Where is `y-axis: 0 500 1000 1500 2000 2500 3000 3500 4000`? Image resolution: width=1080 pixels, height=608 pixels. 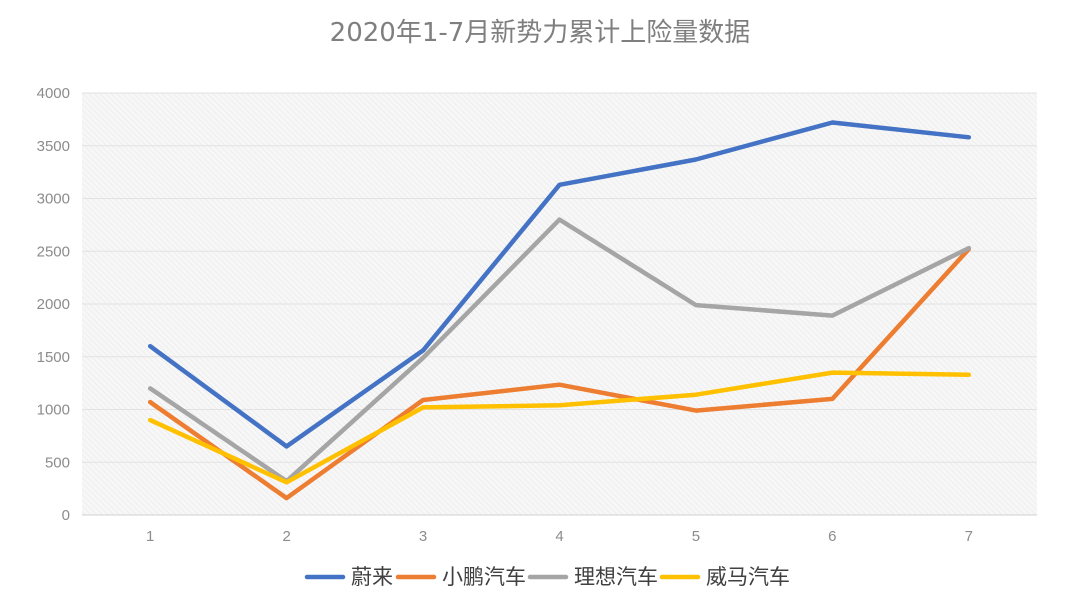 y-axis: 0 500 1000 1500 2000 2500 3000 3500 4000 is located at coordinates (53, 304).